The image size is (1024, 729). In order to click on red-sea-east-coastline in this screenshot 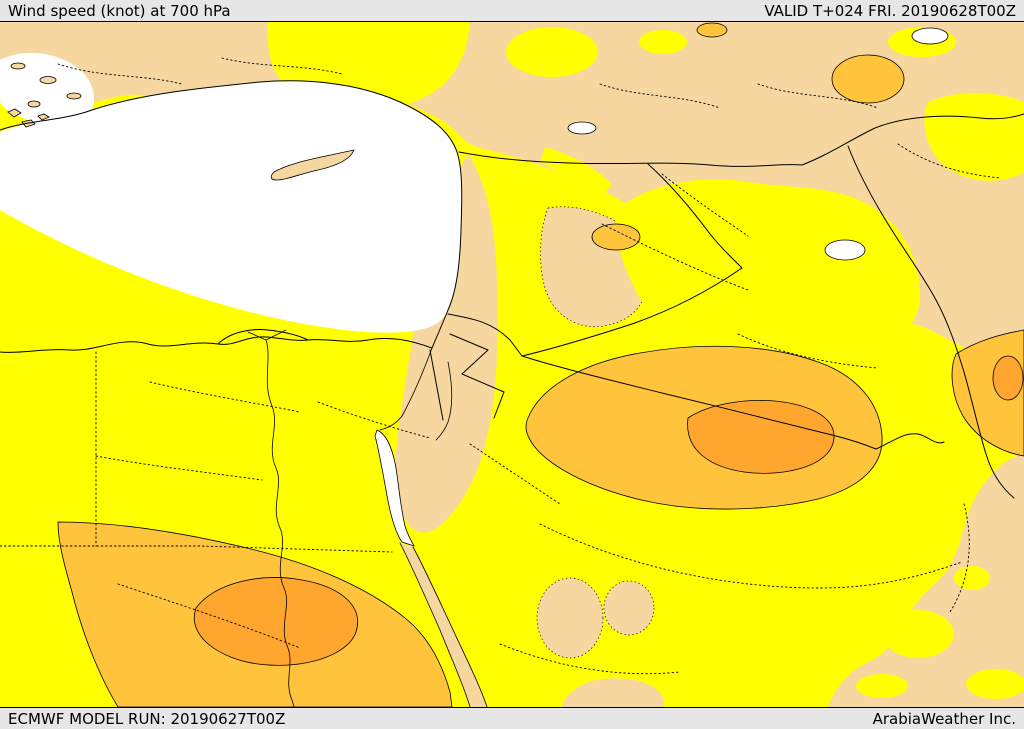, I will do `click(450, 626)`.